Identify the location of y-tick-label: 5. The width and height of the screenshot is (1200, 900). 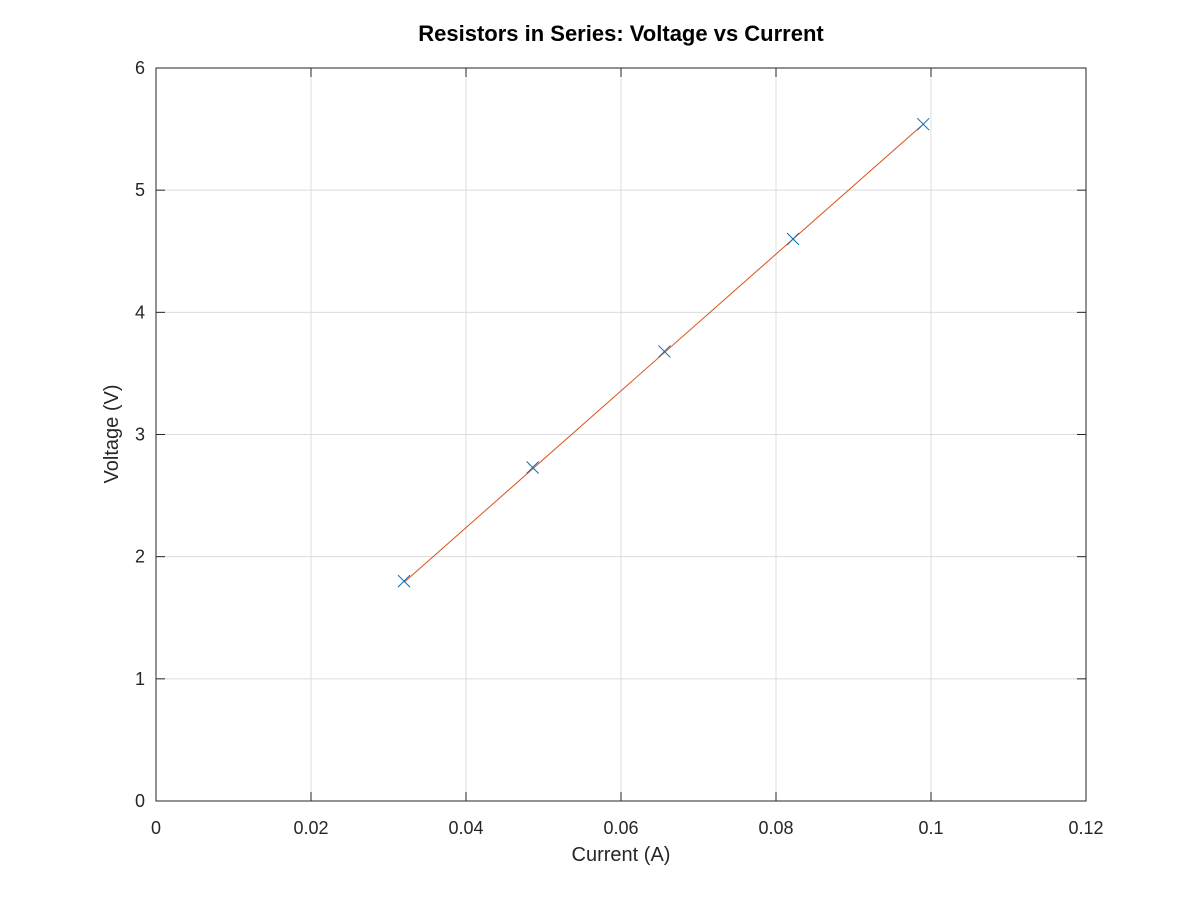
(140, 190).